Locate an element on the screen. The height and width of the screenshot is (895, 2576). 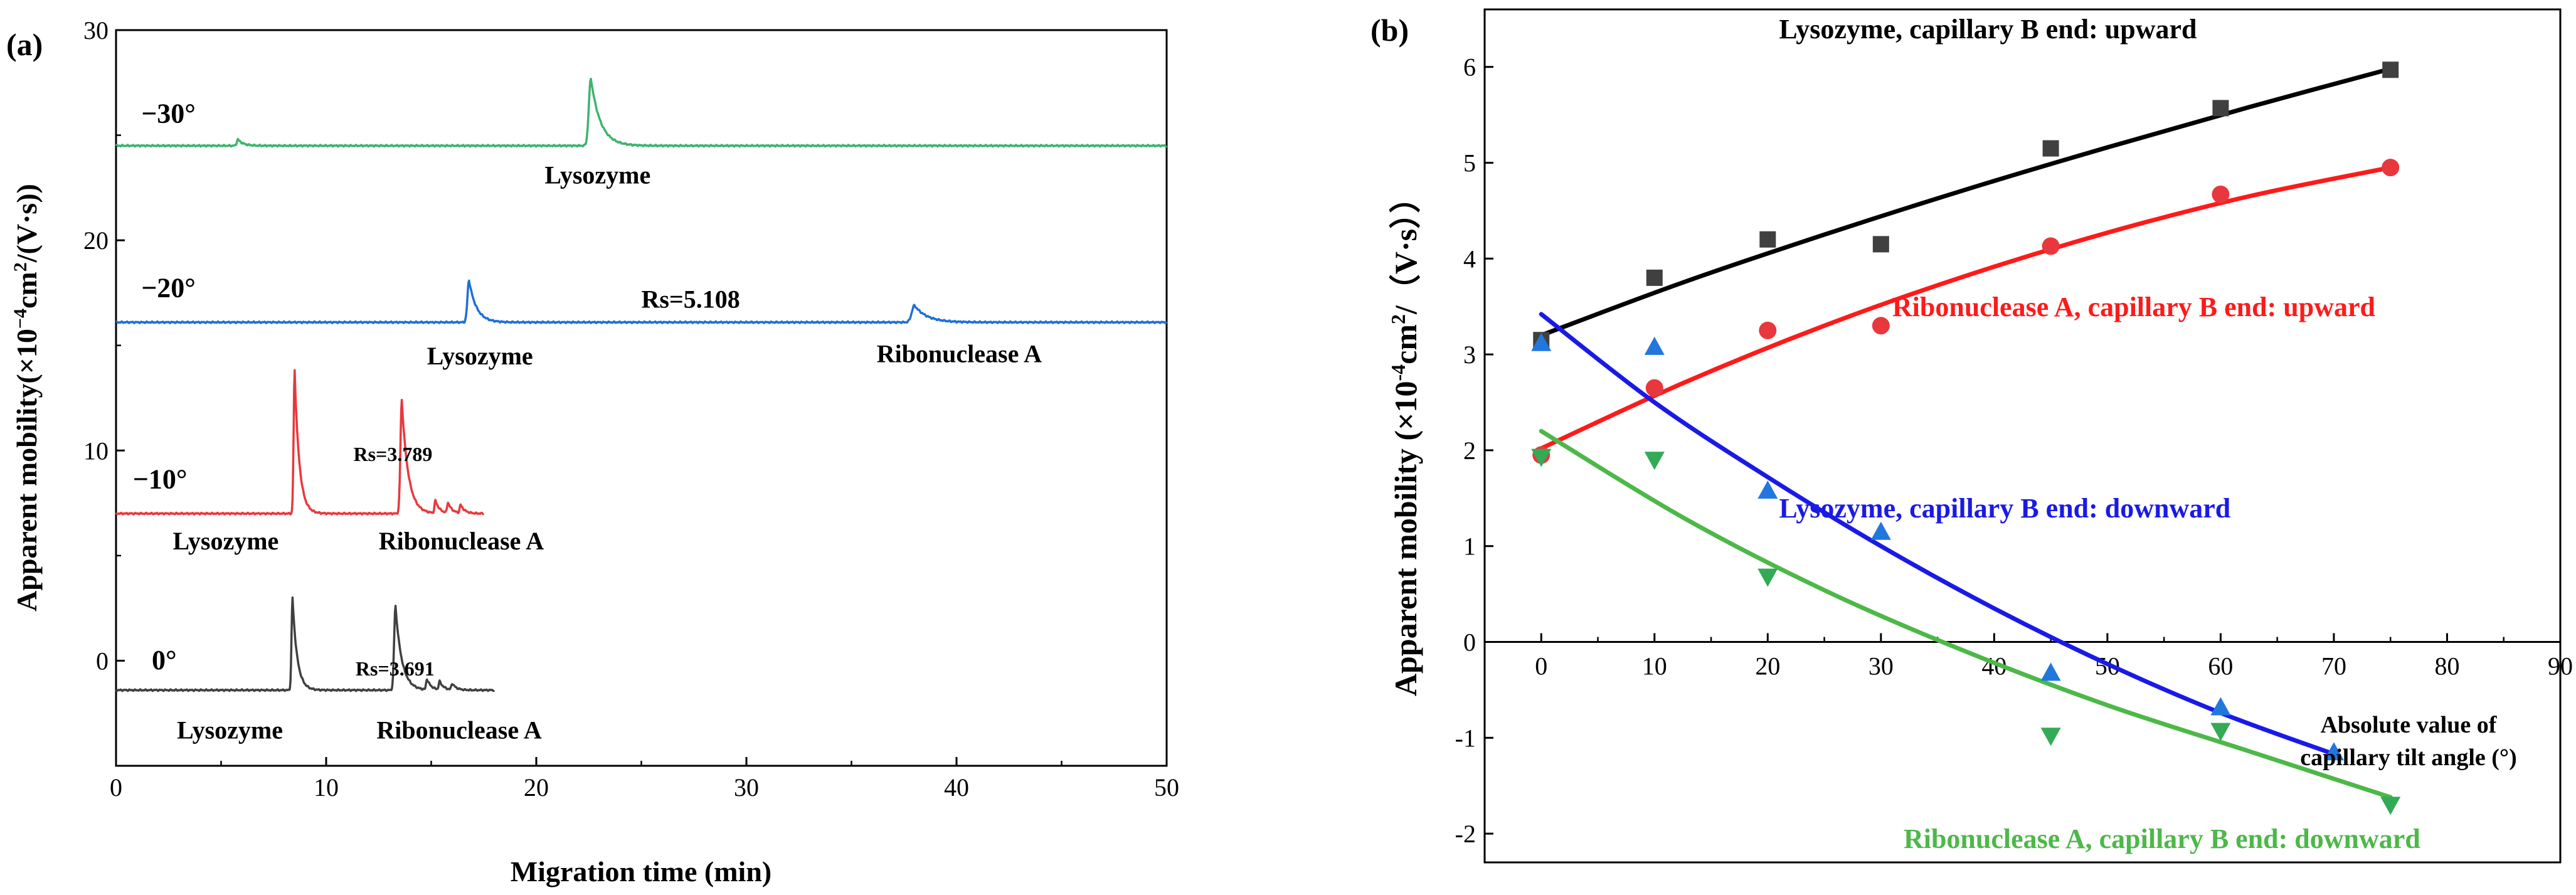
panel-a-x-tick-label: 40 is located at coordinates (956, 788).